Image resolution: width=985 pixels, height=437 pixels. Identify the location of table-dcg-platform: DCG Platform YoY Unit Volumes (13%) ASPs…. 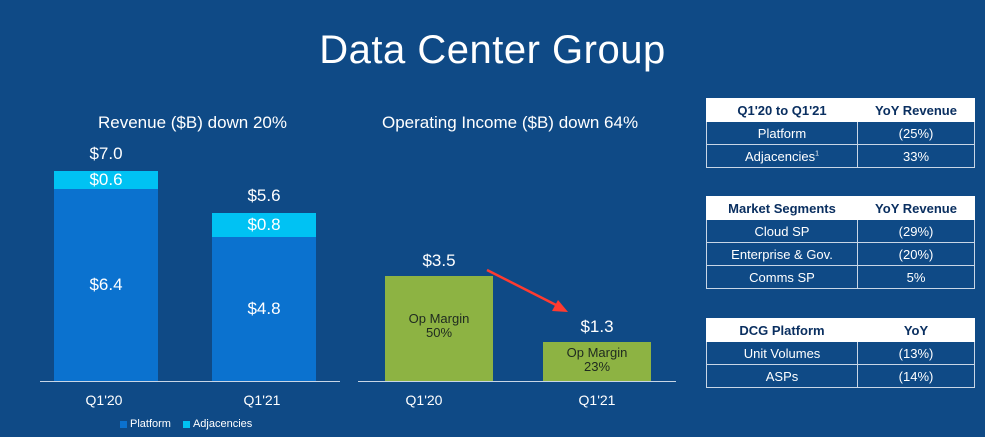
(840, 353).